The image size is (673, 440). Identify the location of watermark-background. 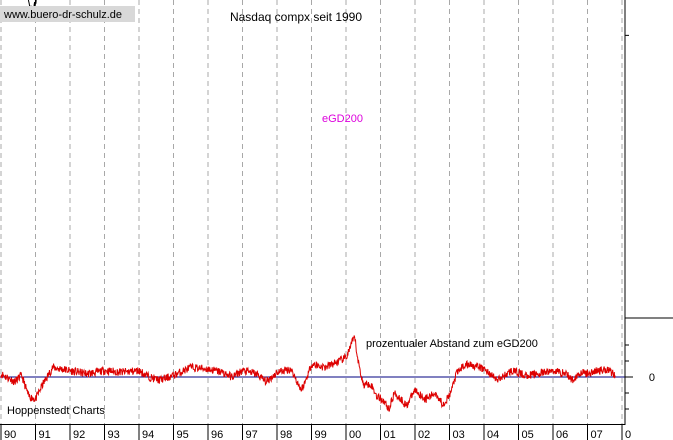
(67, 14).